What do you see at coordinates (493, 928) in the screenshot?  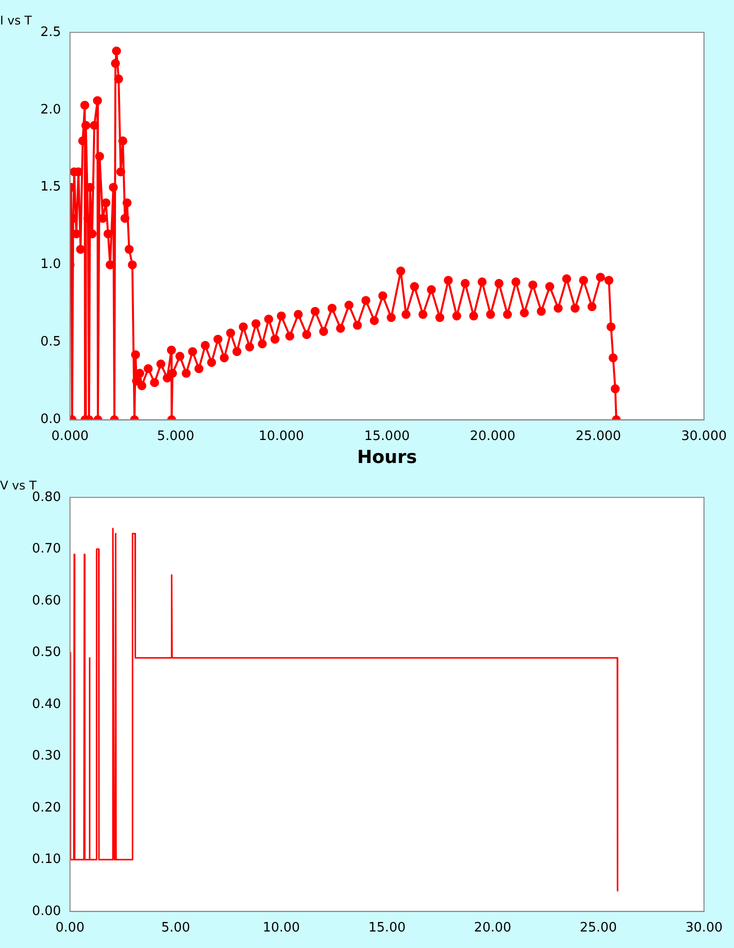 I see `x-tick-label: 20.00` at bounding box center [493, 928].